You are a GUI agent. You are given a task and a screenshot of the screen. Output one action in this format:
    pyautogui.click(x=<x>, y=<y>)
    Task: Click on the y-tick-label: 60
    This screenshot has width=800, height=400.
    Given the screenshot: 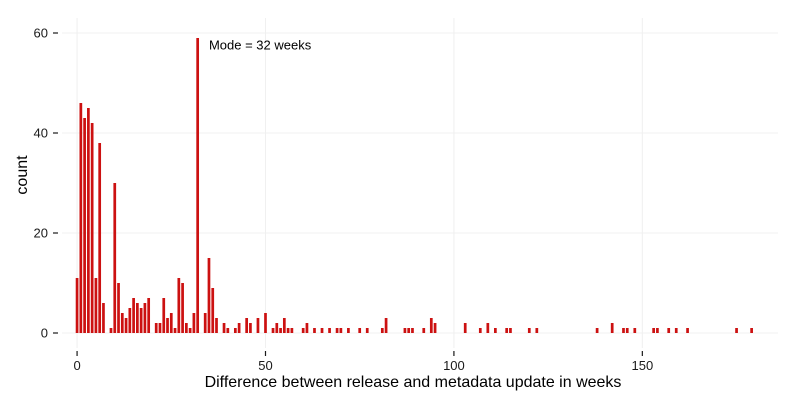 What is the action you would take?
    pyautogui.click(x=41, y=33)
    